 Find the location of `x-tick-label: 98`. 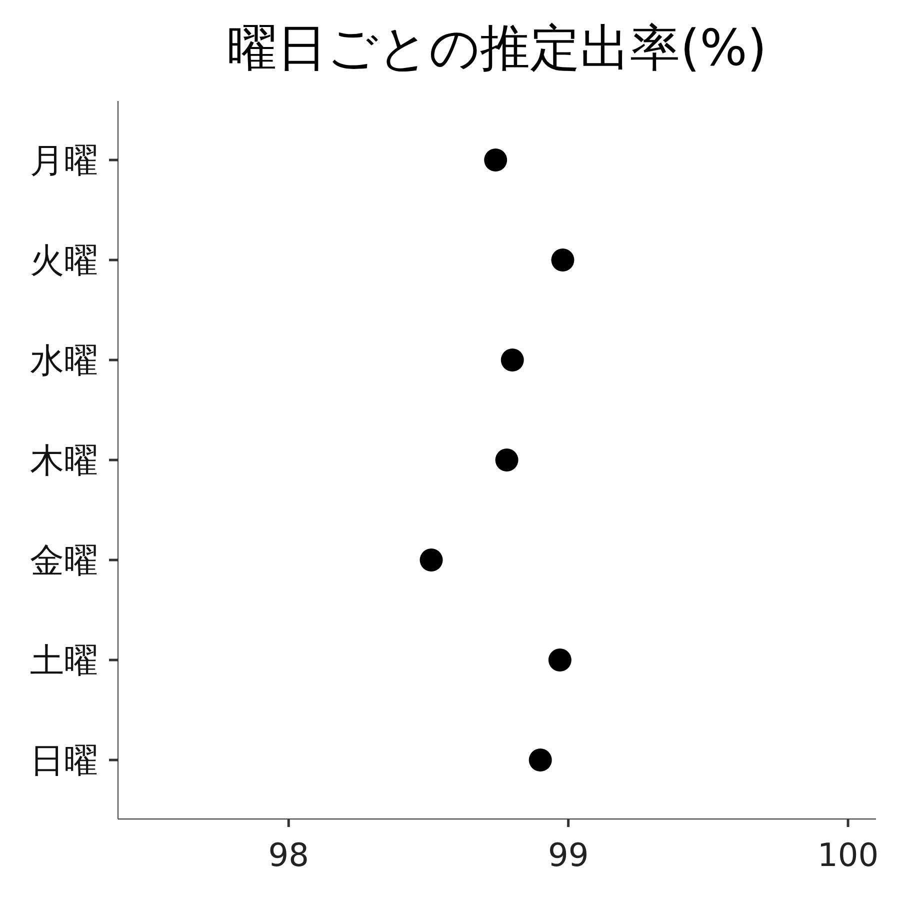

x-tick-label: 98 is located at coordinates (288, 855).